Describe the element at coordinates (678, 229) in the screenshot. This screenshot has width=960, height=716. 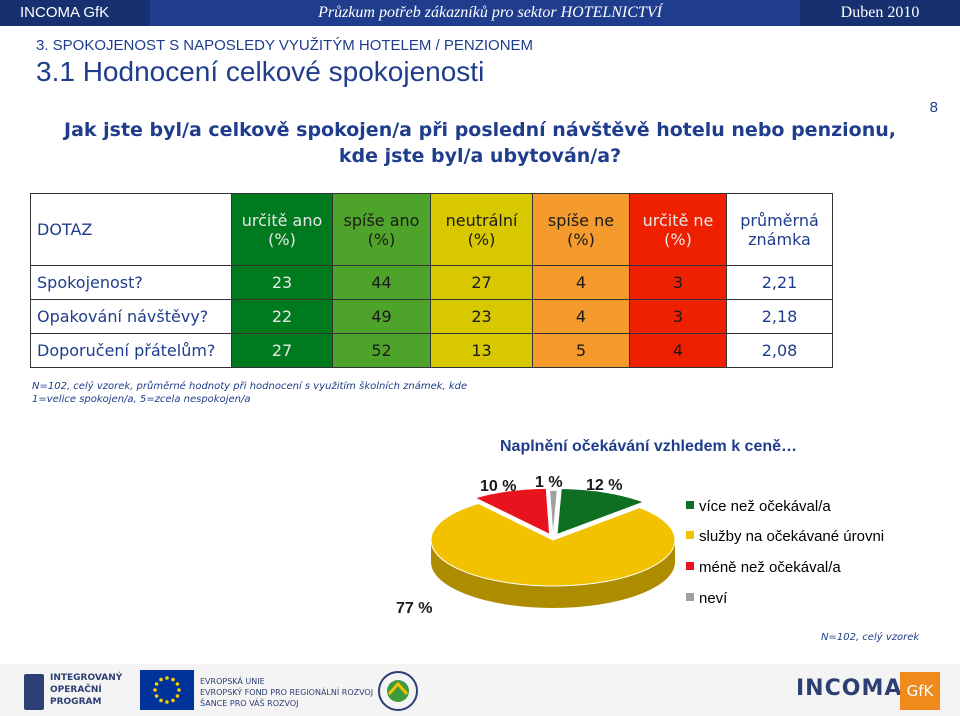
I see `col-header-definitely-no: určitě ne (%)` at that location.